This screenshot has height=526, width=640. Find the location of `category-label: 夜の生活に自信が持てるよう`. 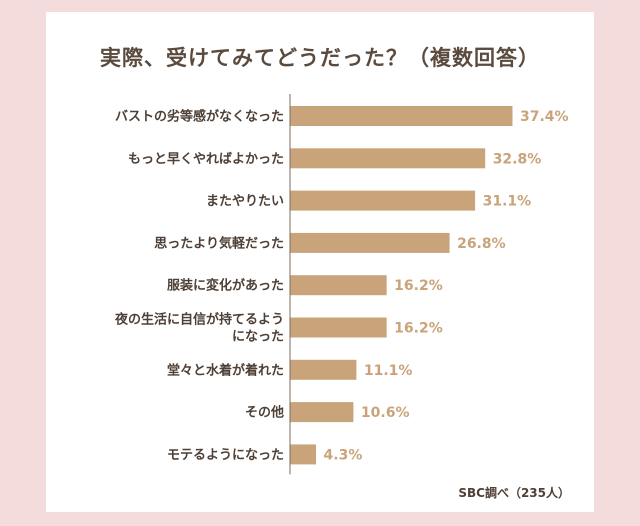

category-label: 夜の生活に自信が持てるよう is located at coordinates (199, 320).